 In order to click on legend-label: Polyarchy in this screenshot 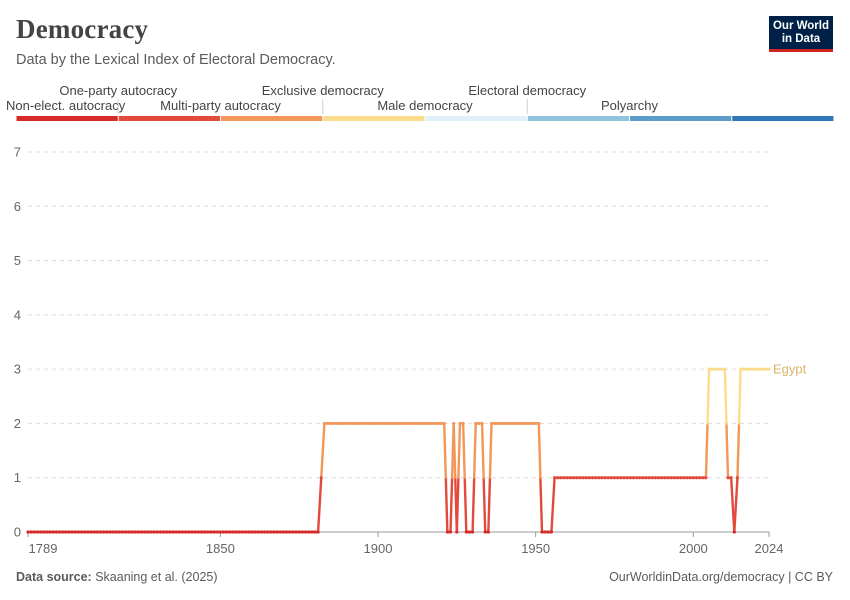, I will do `click(630, 105)`.